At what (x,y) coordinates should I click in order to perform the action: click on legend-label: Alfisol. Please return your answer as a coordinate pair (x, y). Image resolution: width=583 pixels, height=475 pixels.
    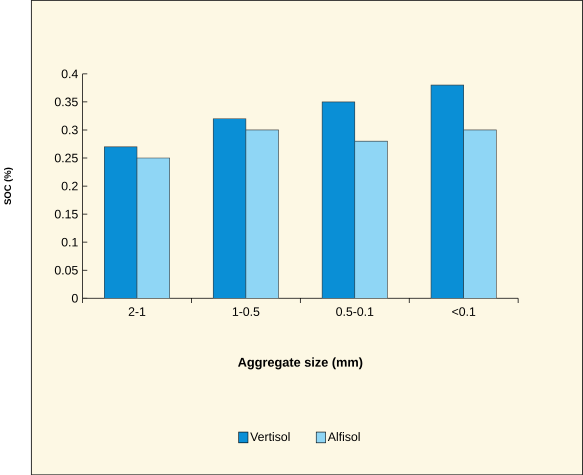
    Looking at the image, I should click on (344, 436).